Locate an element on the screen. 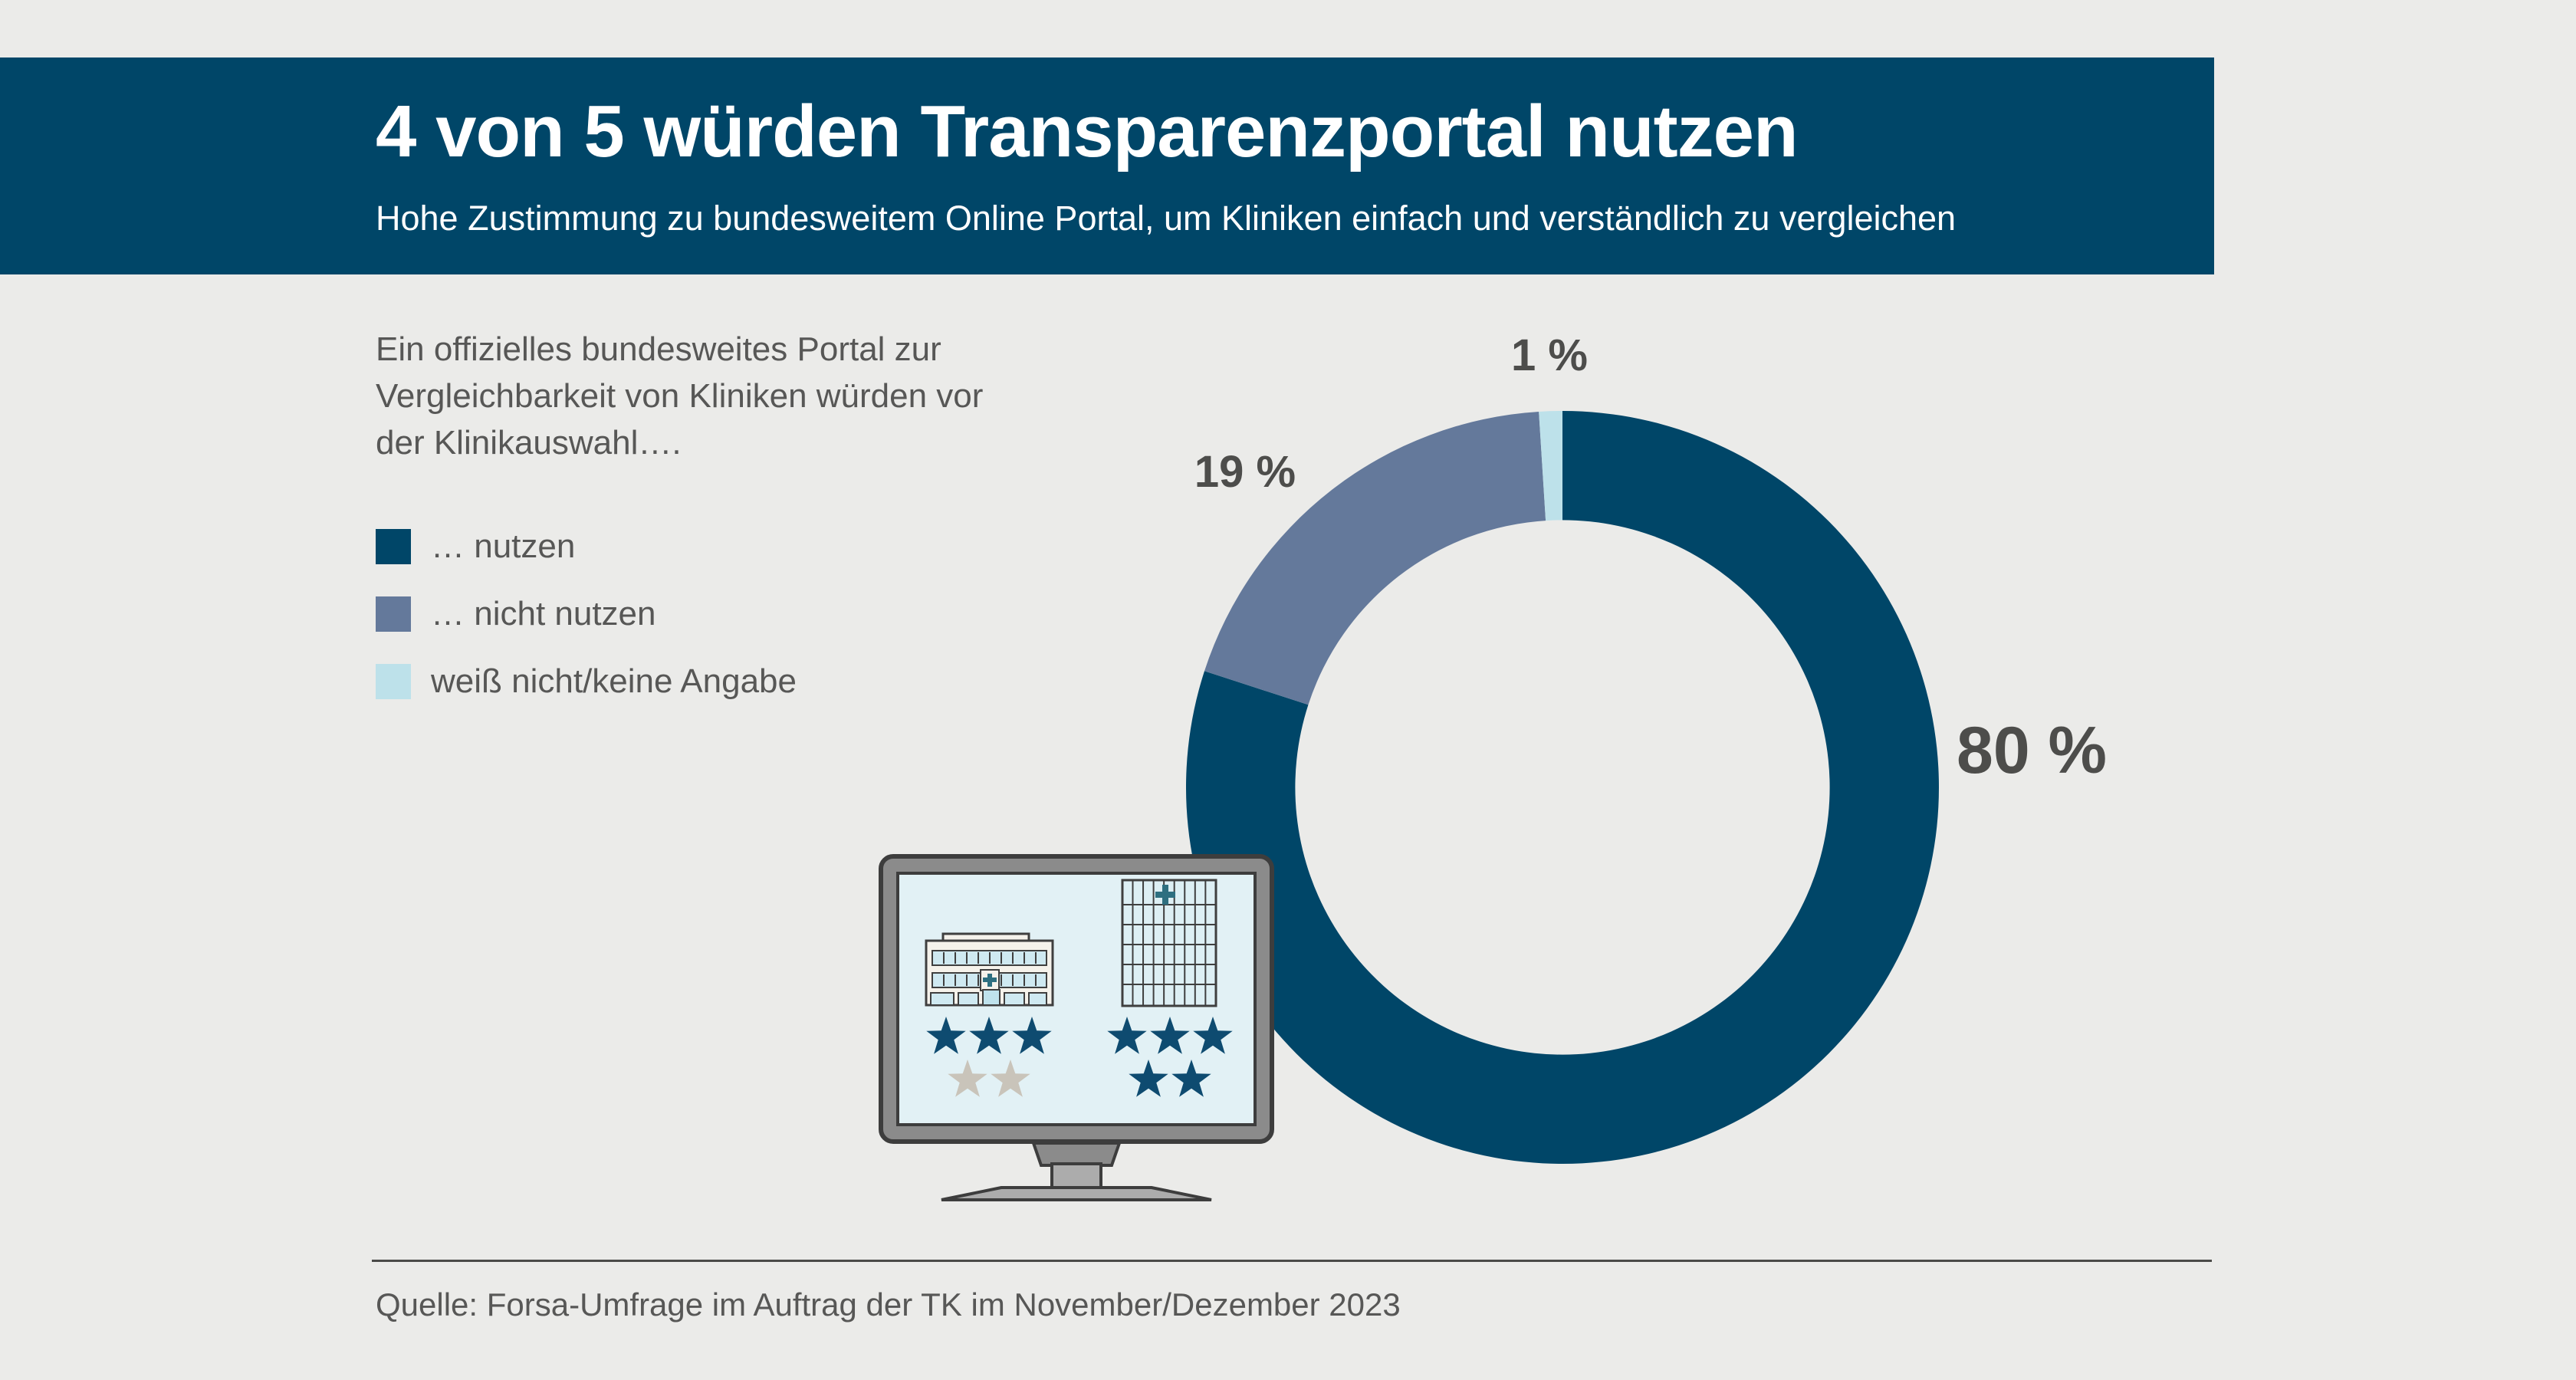 Image resolution: width=2576 pixels, height=1380 pixels. clinic-wide-cross-icon is located at coordinates (990, 981).